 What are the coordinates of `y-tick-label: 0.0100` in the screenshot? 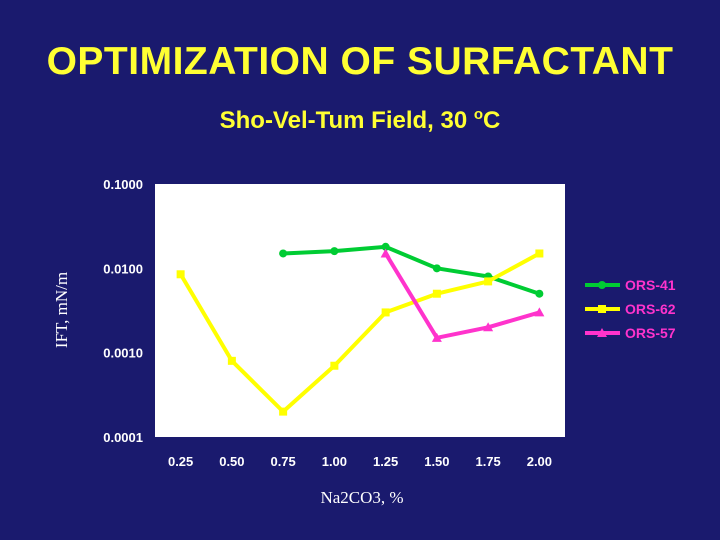 It's located at (123, 268).